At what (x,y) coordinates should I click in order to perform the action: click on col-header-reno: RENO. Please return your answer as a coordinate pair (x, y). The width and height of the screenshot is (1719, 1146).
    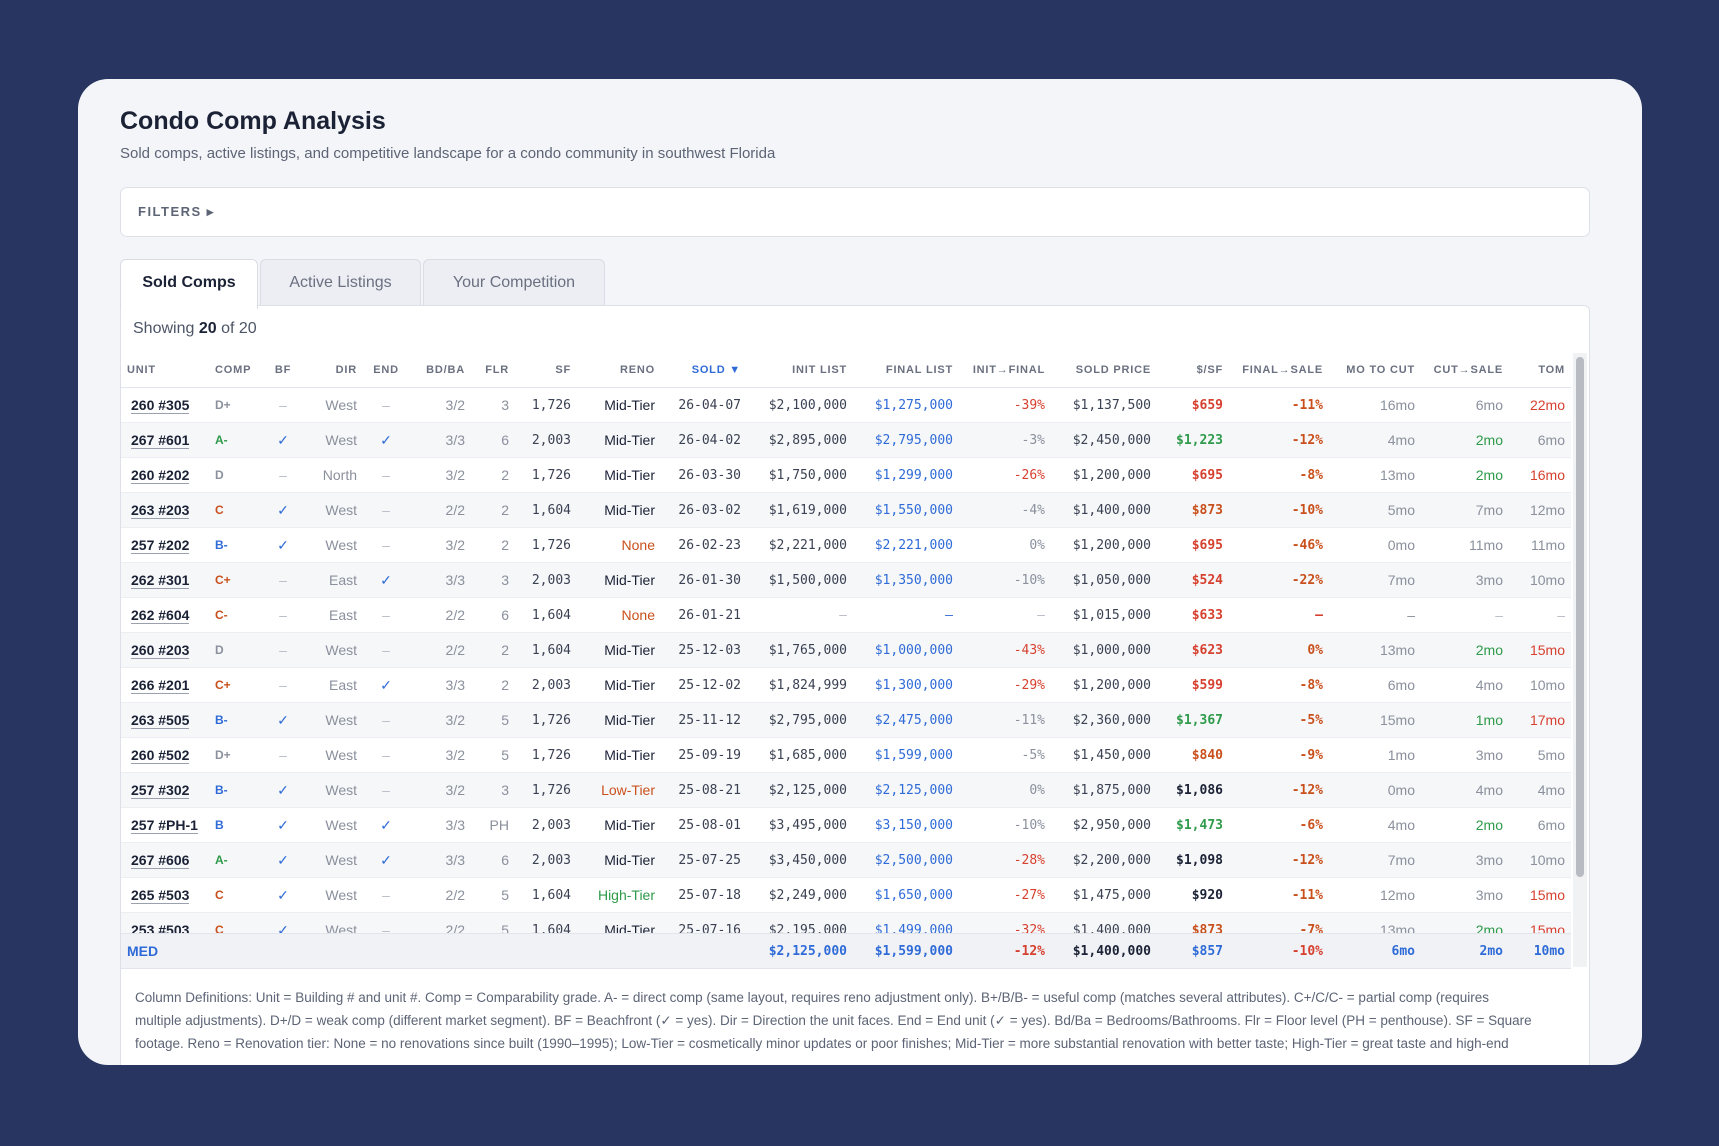
    Looking at the image, I should click on (619, 370).